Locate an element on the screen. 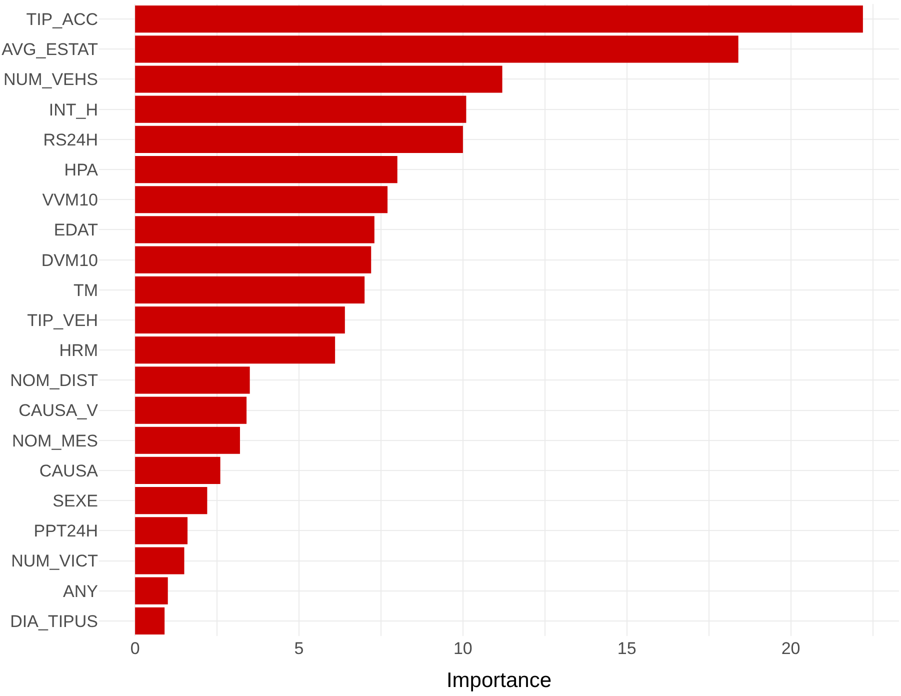  x-tick-label: 15 is located at coordinates (626, 648).